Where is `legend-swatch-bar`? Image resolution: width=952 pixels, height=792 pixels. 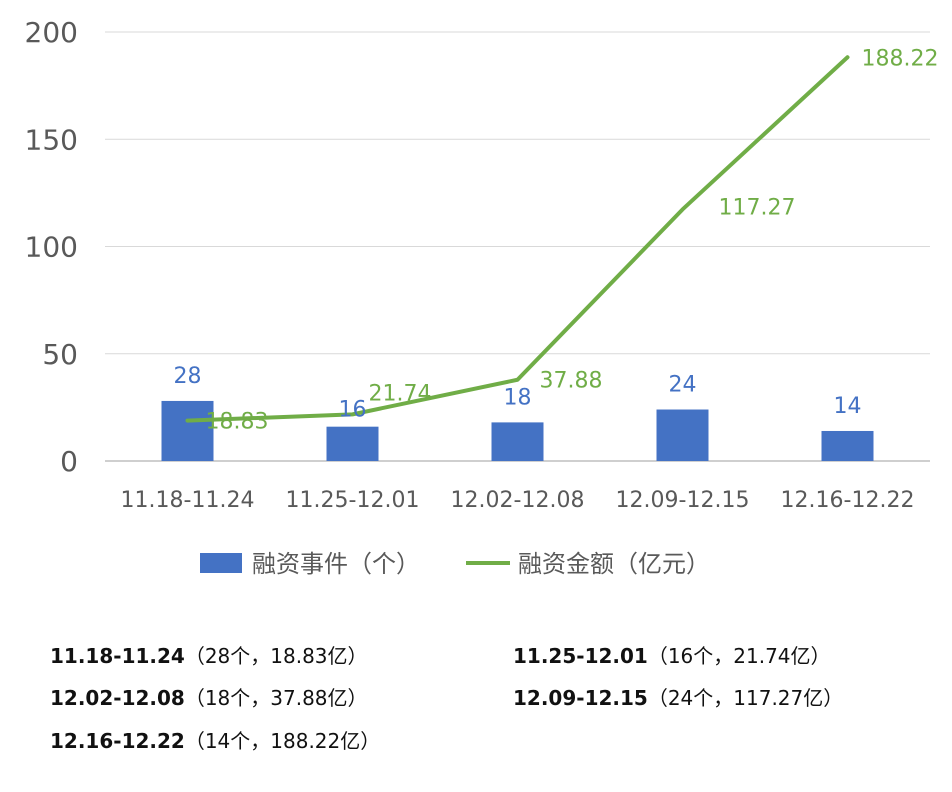
legend-swatch-bar is located at coordinates (221, 563).